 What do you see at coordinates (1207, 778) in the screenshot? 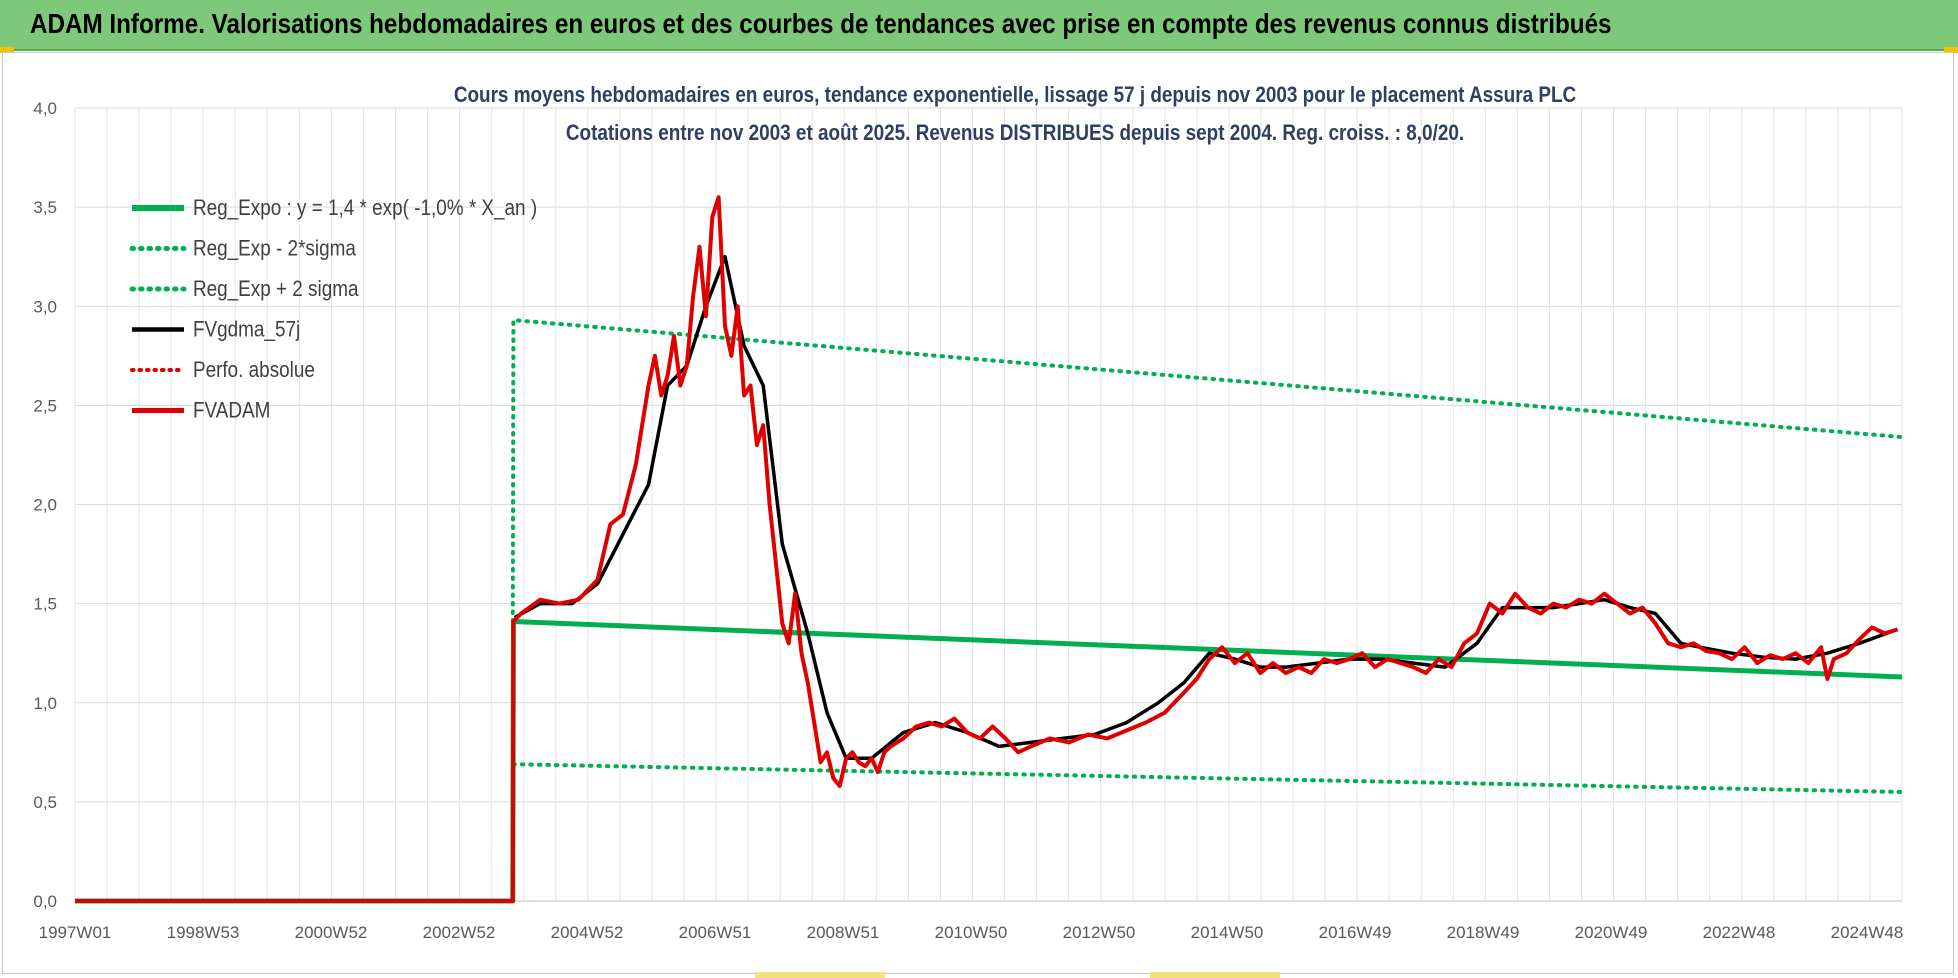
I see `series-line` at bounding box center [1207, 778].